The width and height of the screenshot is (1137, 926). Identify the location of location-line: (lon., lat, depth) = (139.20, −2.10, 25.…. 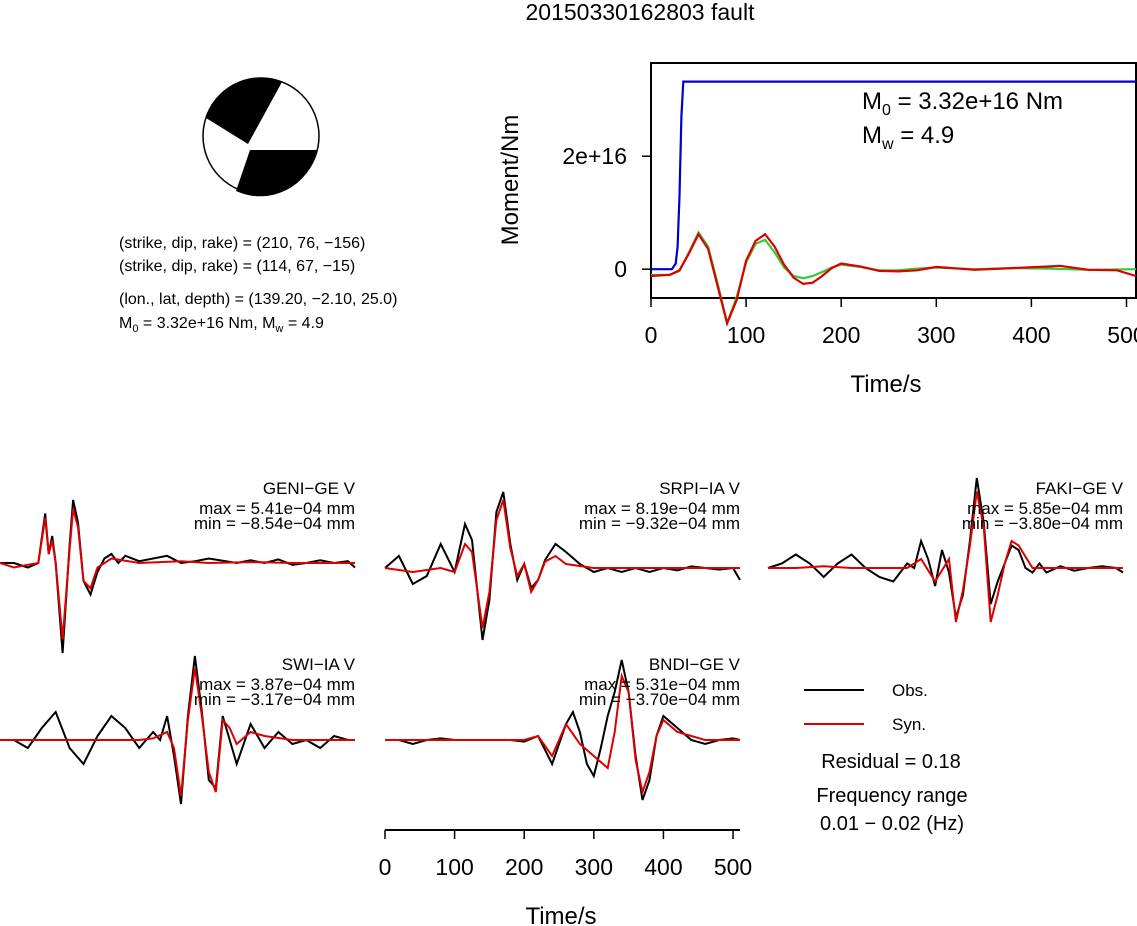
(258, 299).